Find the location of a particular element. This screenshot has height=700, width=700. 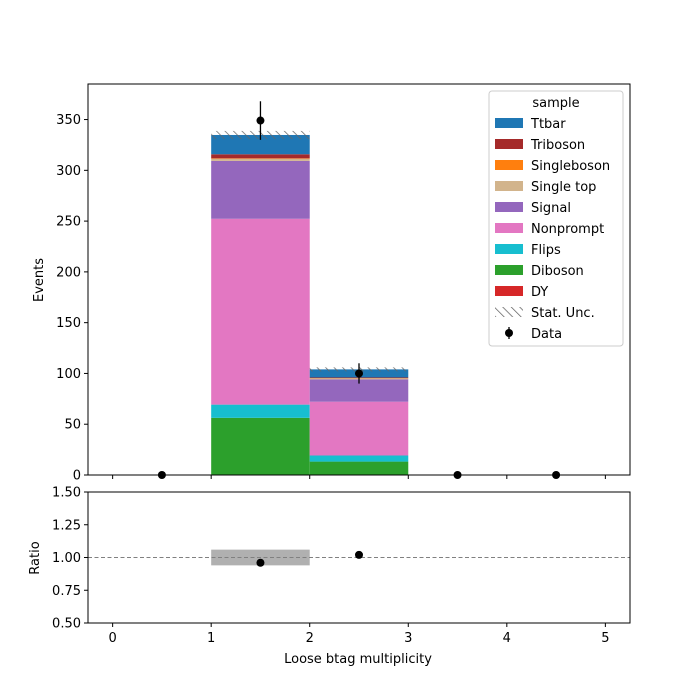

y-tick-label: 200 is located at coordinates (68, 272).